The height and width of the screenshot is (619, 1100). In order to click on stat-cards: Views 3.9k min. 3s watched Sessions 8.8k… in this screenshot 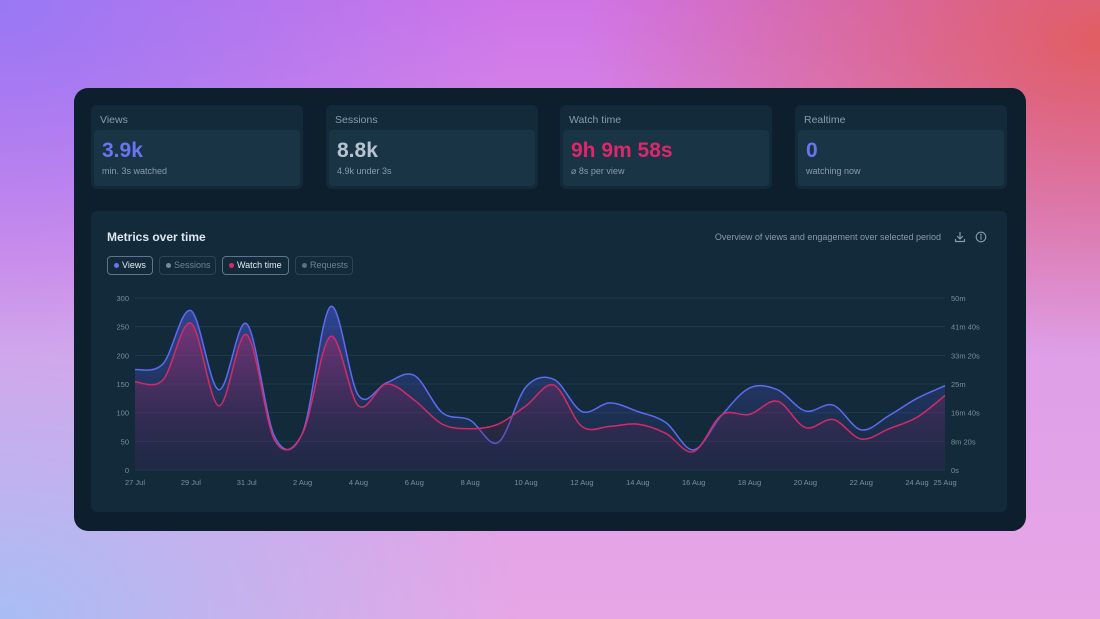, I will do `click(549, 147)`.